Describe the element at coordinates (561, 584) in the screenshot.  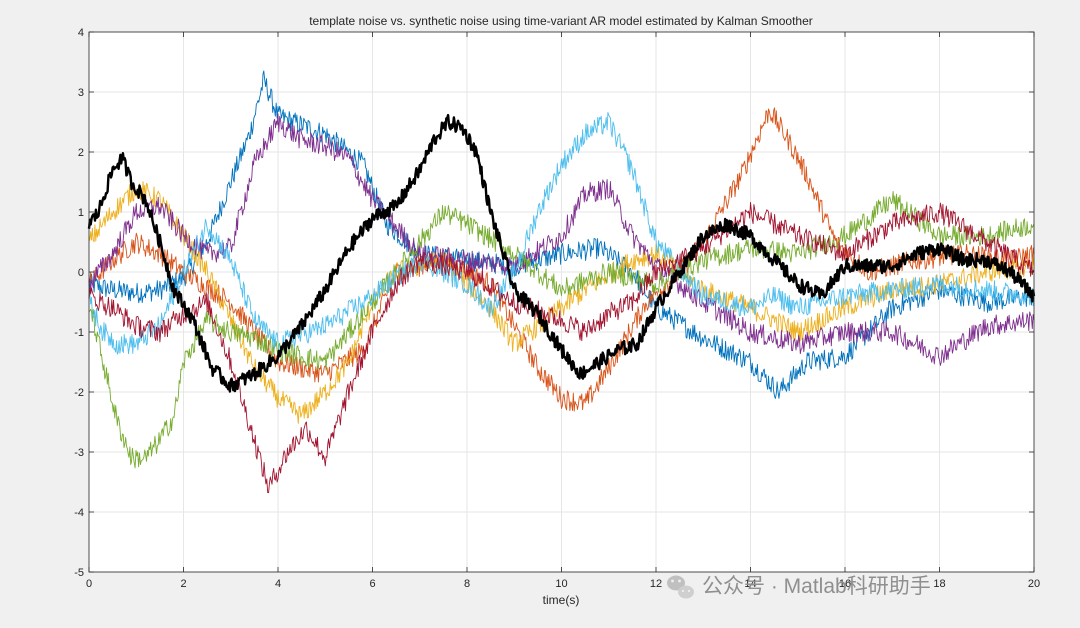
I see `x-tick-label: 10` at that location.